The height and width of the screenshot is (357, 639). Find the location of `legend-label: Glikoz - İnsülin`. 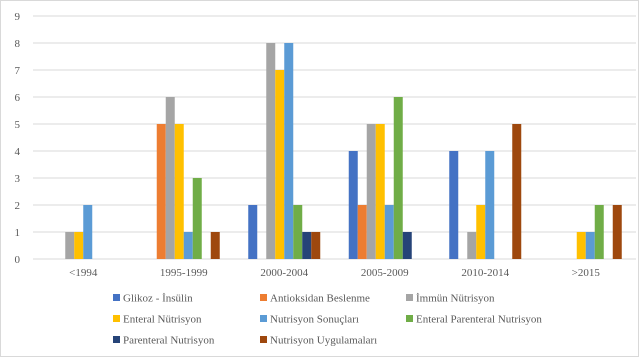

legend-label: Glikoz - İnsülin is located at coordinates (158, 299).